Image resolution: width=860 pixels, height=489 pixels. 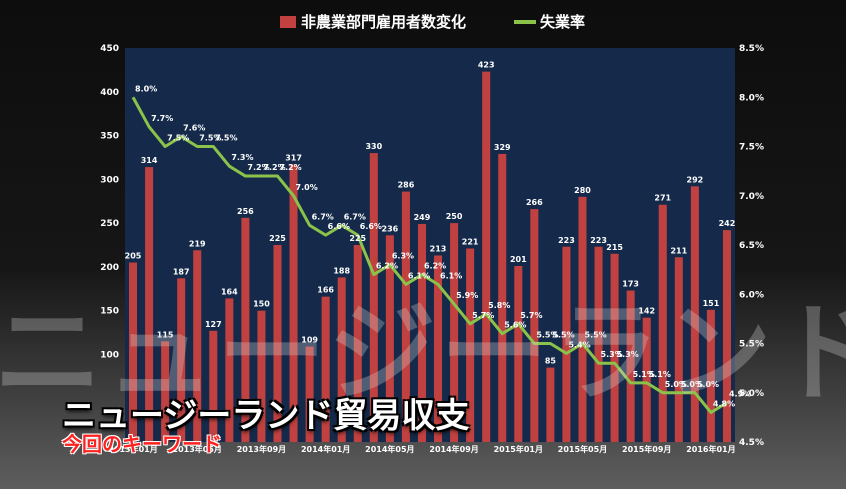 What do you see at coordinates (579, 344) in the screenshot?
I see `line-value-label: 5.4%` at bounding box center [579, 344].